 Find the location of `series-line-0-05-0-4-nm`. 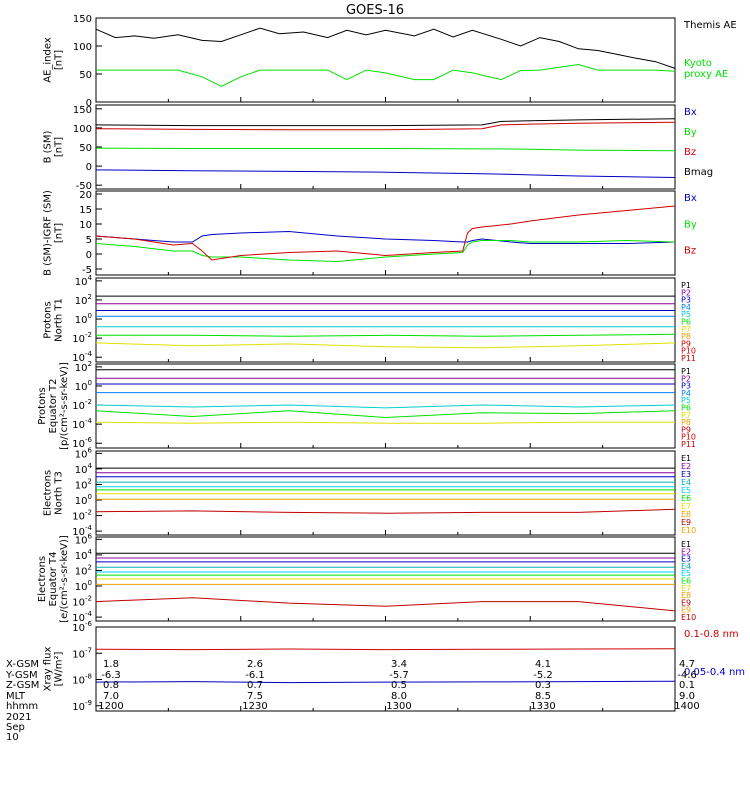

series-line-0-05-0-4-nm is located at coordinates (385, 682).